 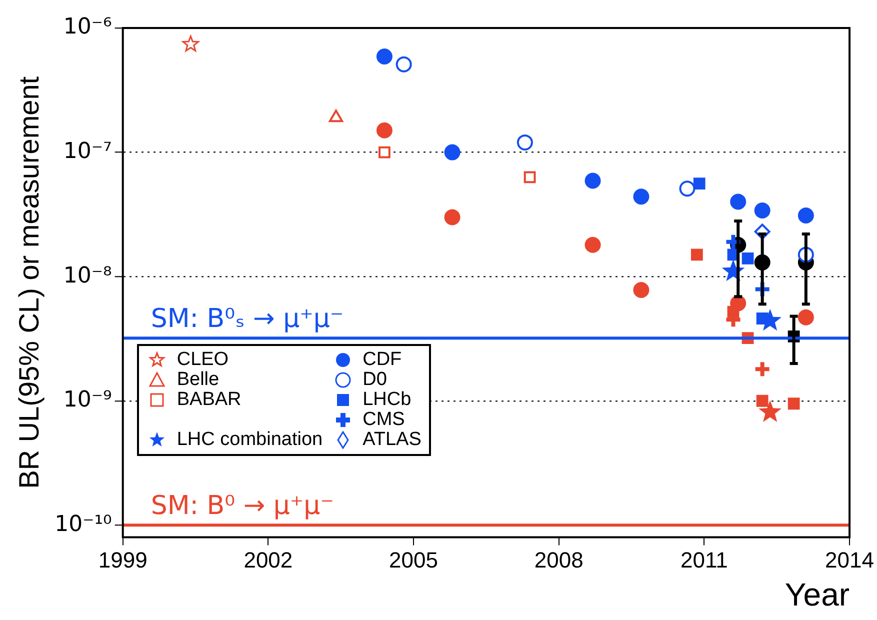 I want to click on x-tick-label: 2002, so click(x=268, y=559).